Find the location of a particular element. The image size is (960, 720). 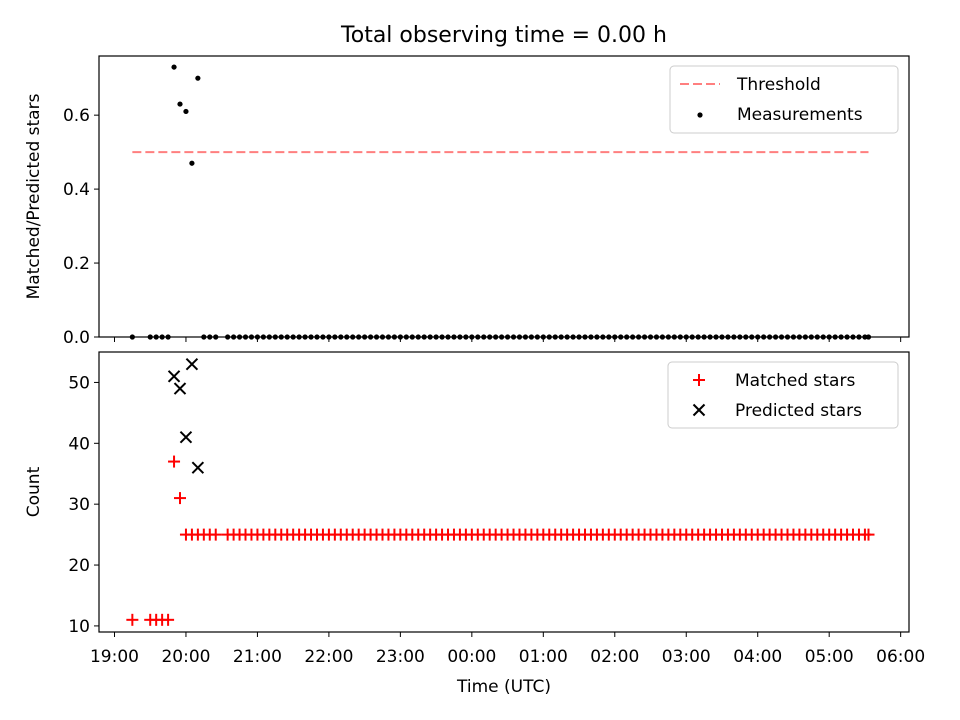

y-axis-label: Matched/Predicted stars is located at coordinates (34, 196).